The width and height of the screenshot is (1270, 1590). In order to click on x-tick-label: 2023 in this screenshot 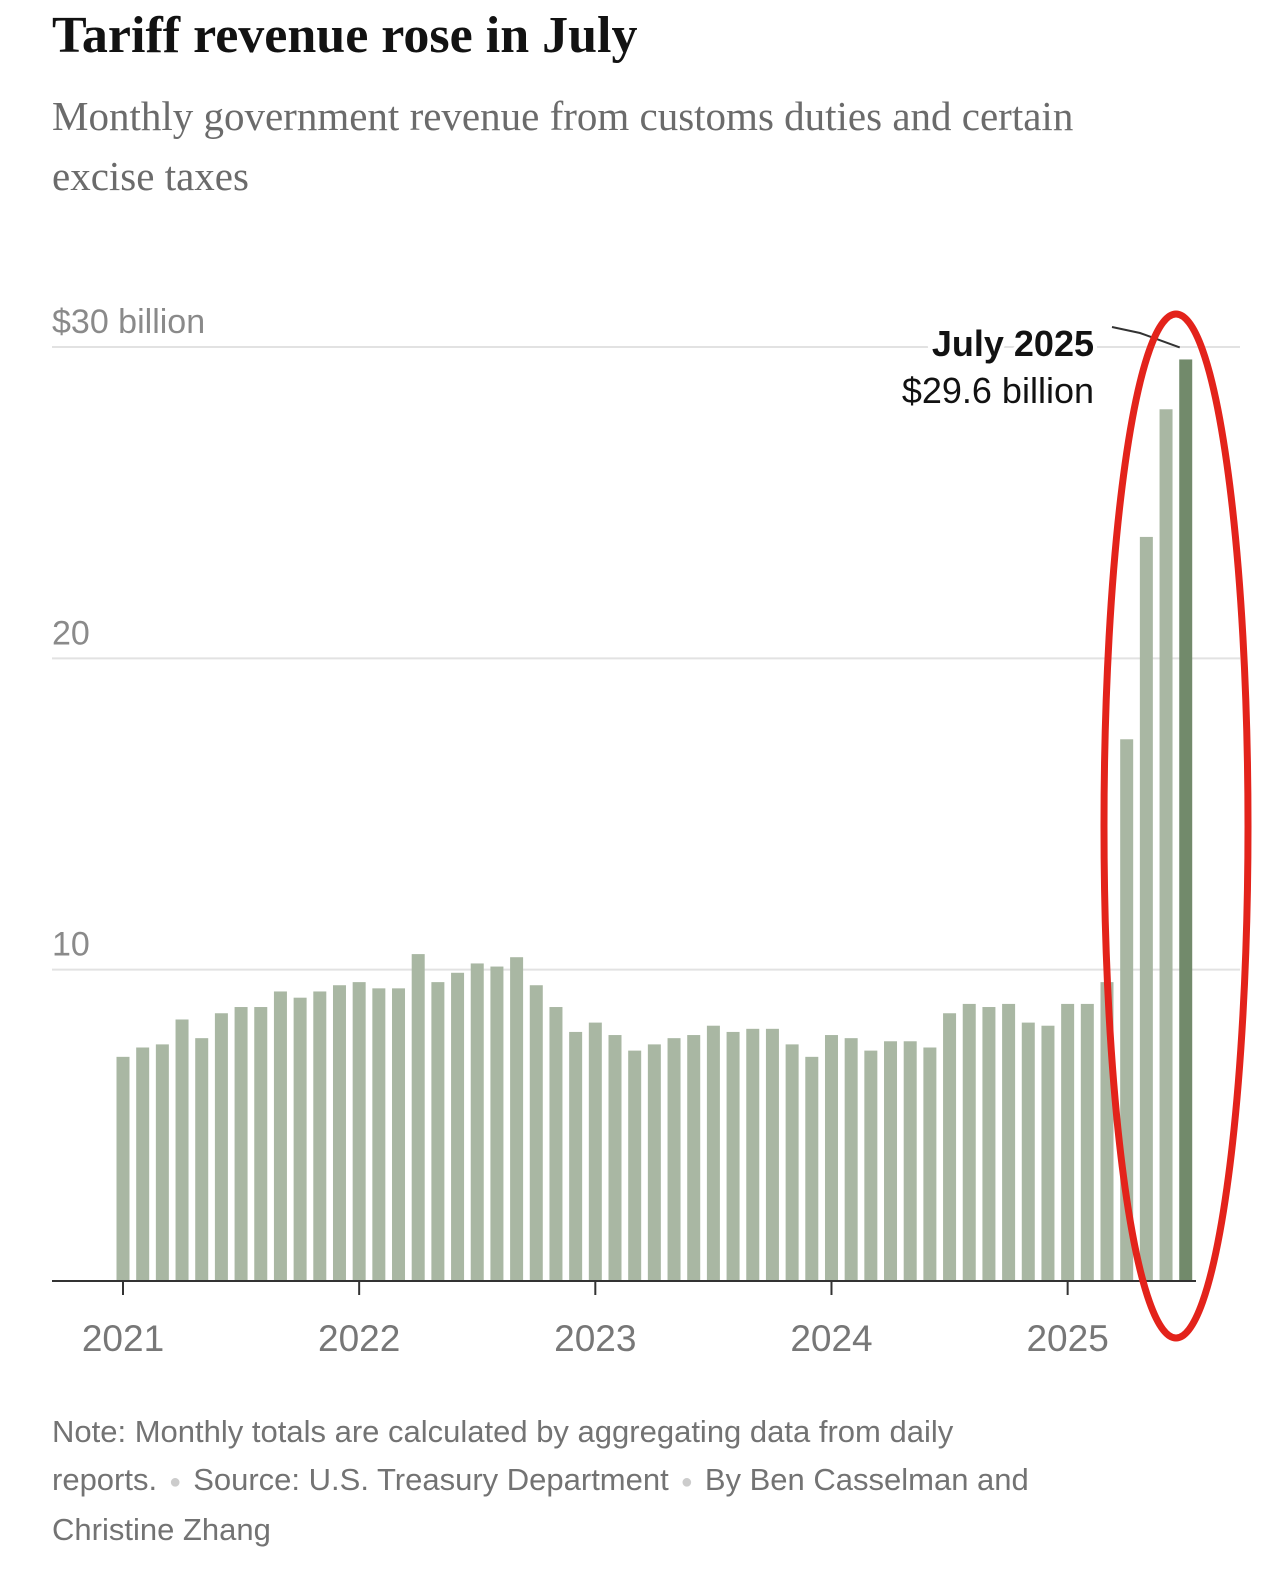, I will do `click(595, 1338)`.